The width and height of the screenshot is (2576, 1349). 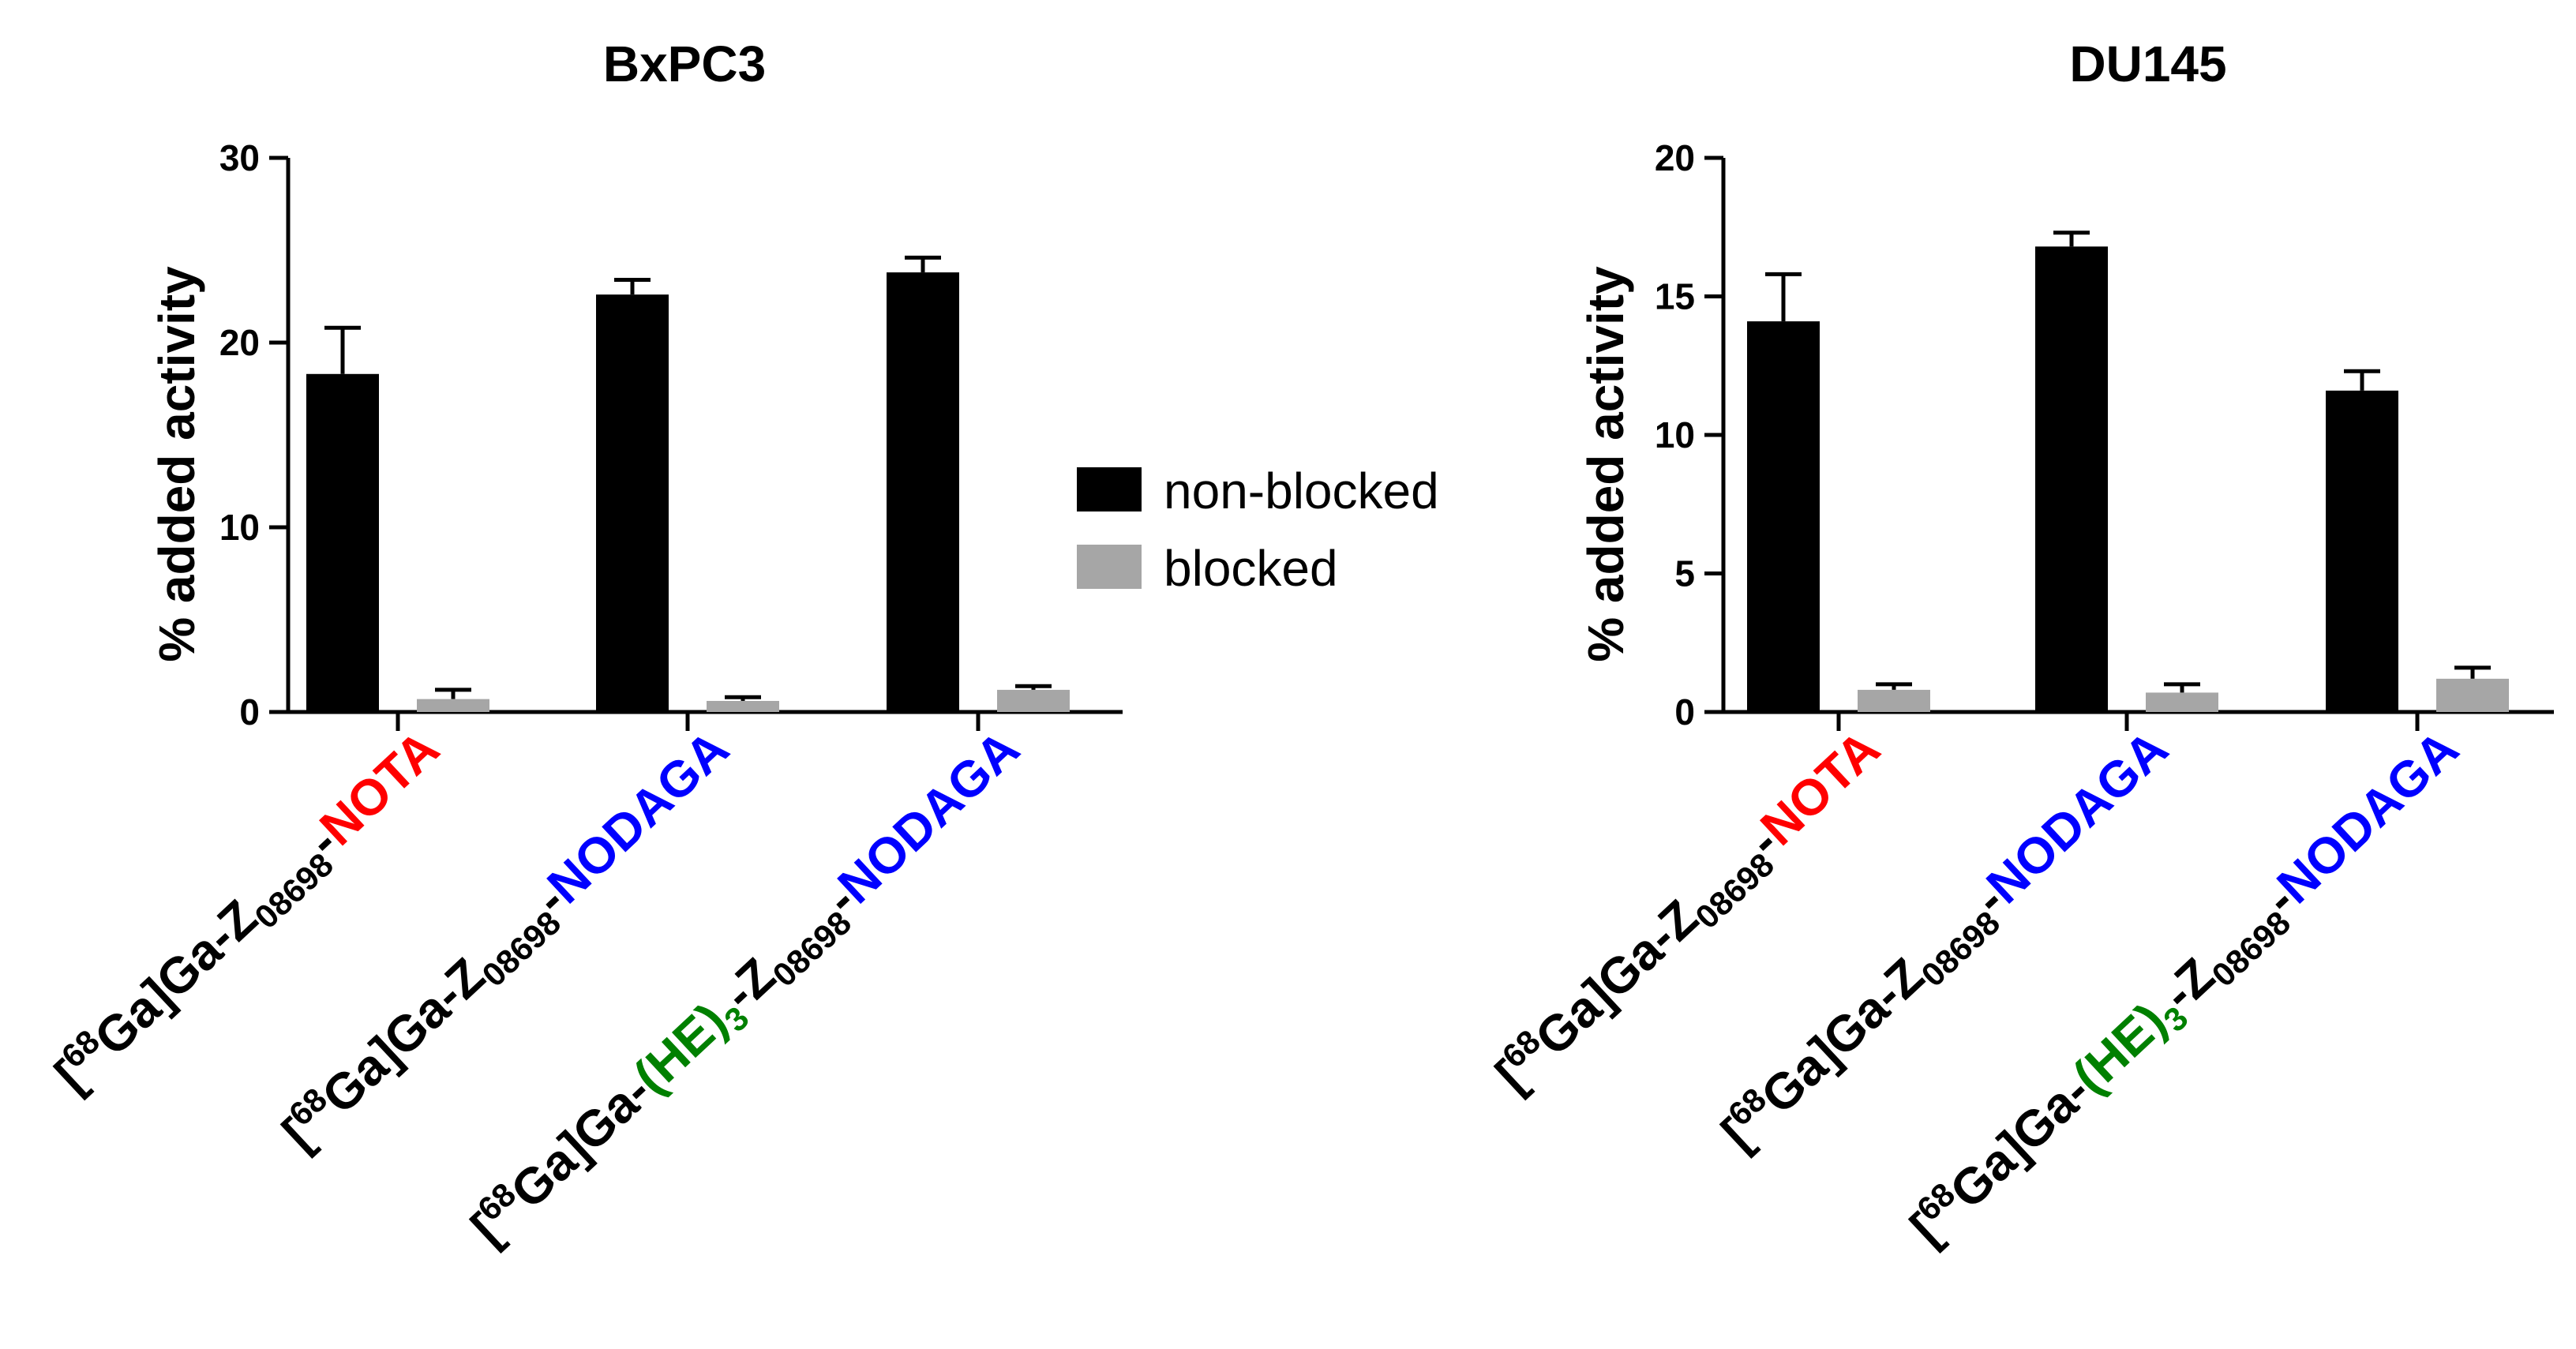 I want to click on legend-swatch-non-blocked, so click(x=1109, y=489).